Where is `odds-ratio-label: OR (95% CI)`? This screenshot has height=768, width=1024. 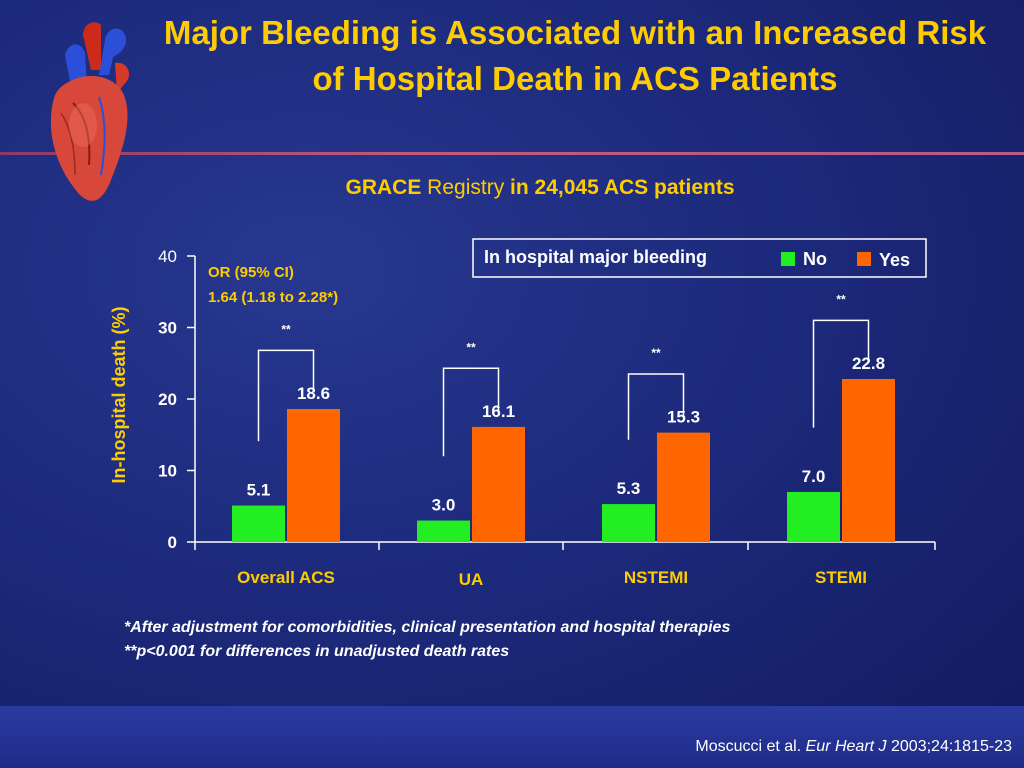
odds-ratio-label: OR (95% CI) is located at coordinates (251, 272).